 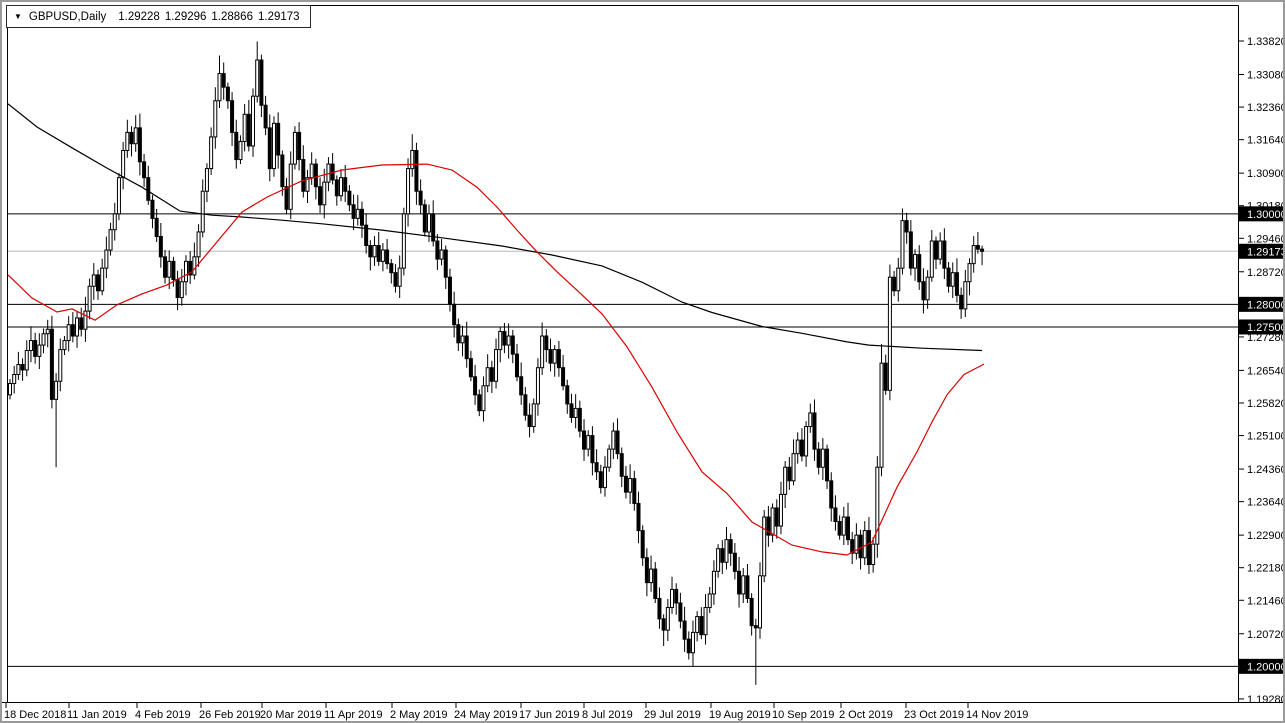 What do you see at coordinates (1266, 239) in the screenshot?
I see `svg-text: 1.29460` at bounding box center [1266, 239].